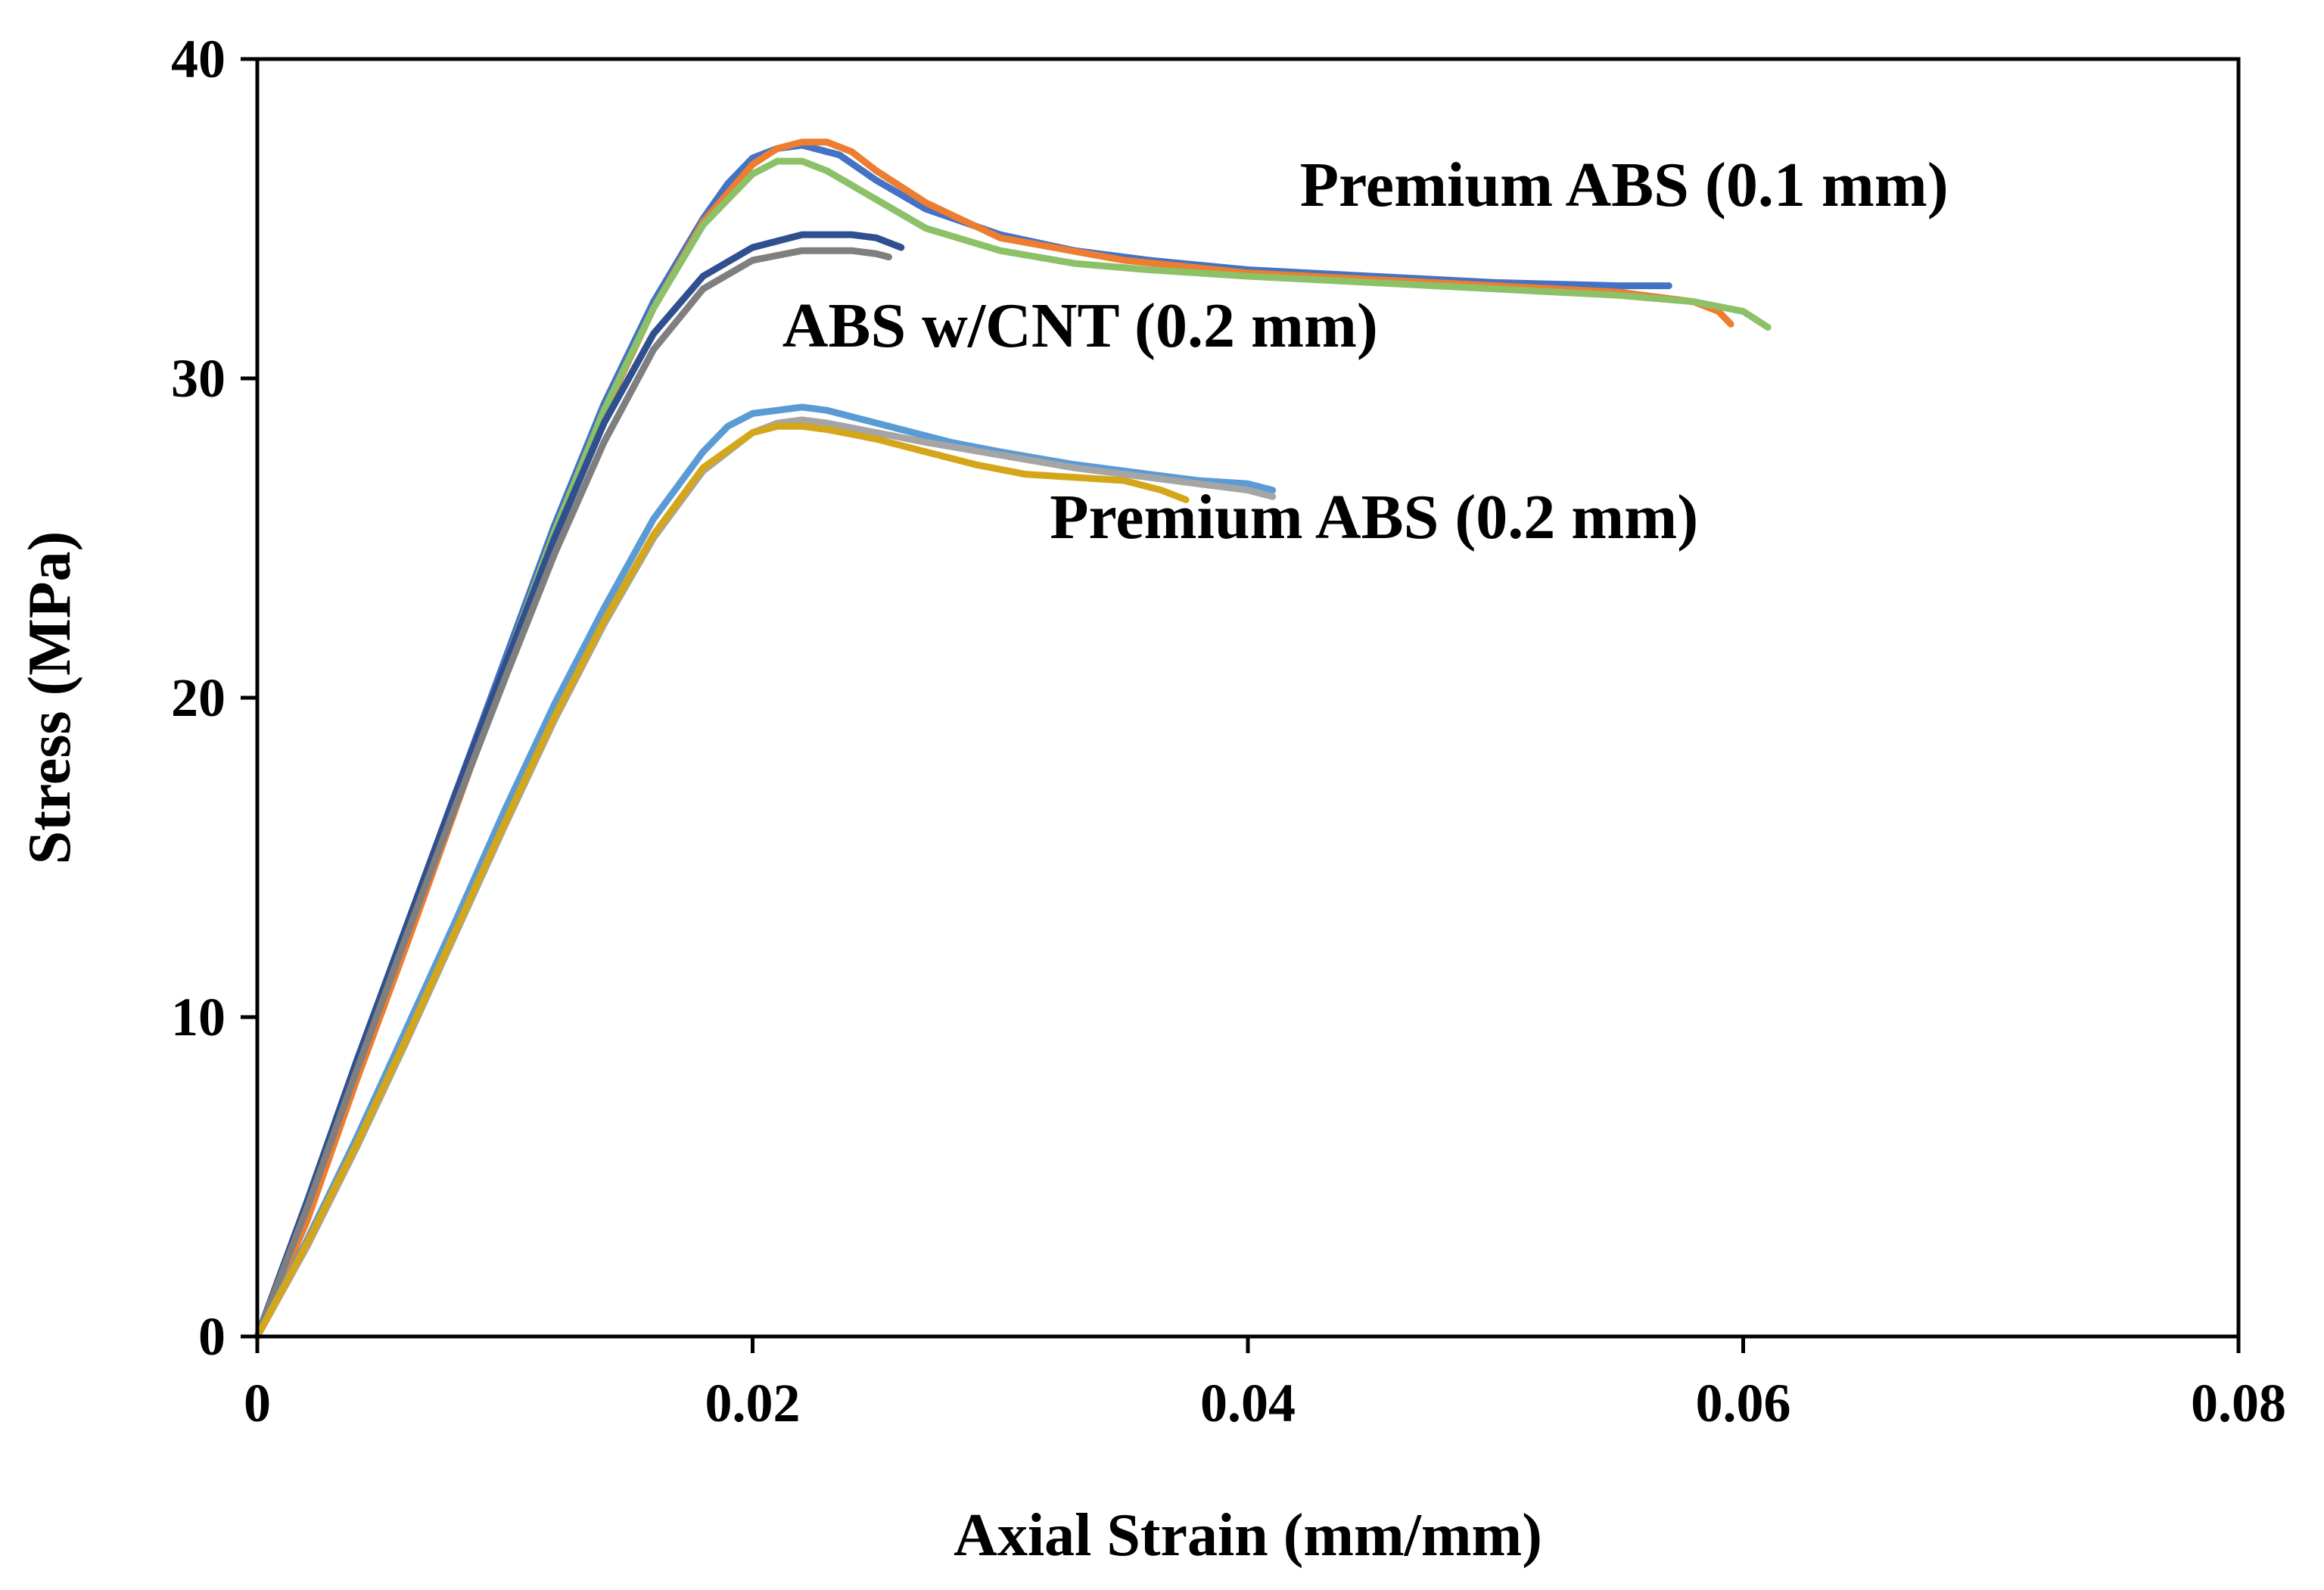 This screenshot has height=1590, width=2324. What do you see at coordinates (1743, 1403) in the screenshot?
I see `x-tick-label: 0.06` at bounding box center [1743, 1403].